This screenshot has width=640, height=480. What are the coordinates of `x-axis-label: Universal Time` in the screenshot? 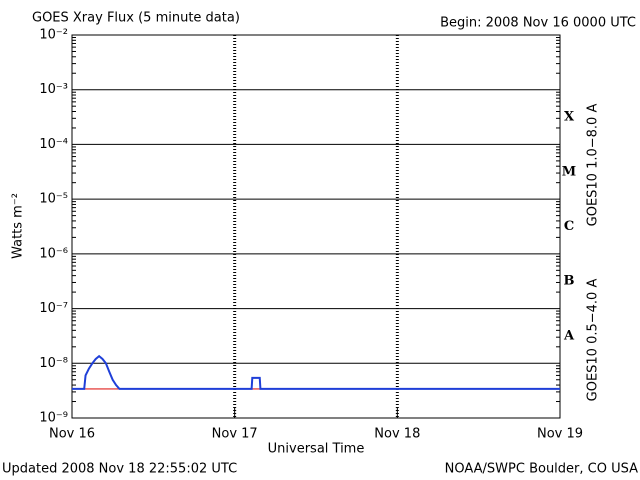 It's located at (316, 449).